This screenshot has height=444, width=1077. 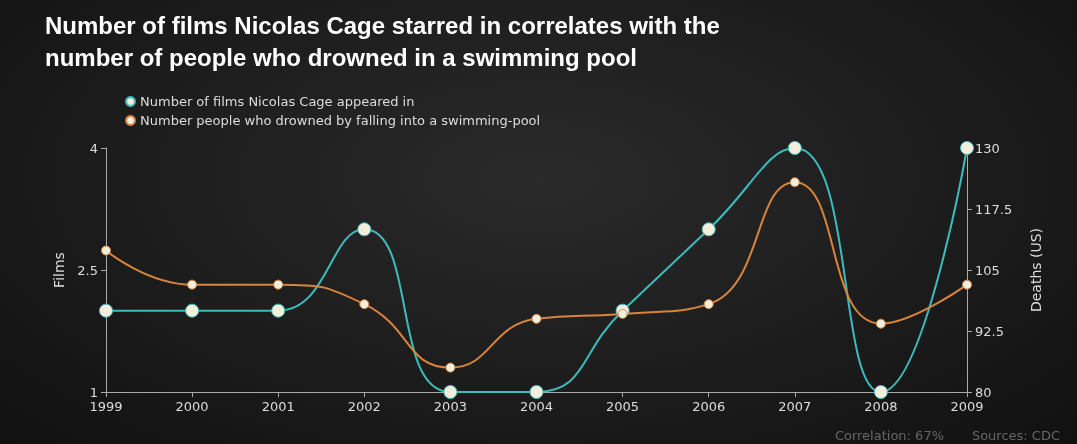 I want to click on x-tick-label: 2005, so click(x=623, y=406).